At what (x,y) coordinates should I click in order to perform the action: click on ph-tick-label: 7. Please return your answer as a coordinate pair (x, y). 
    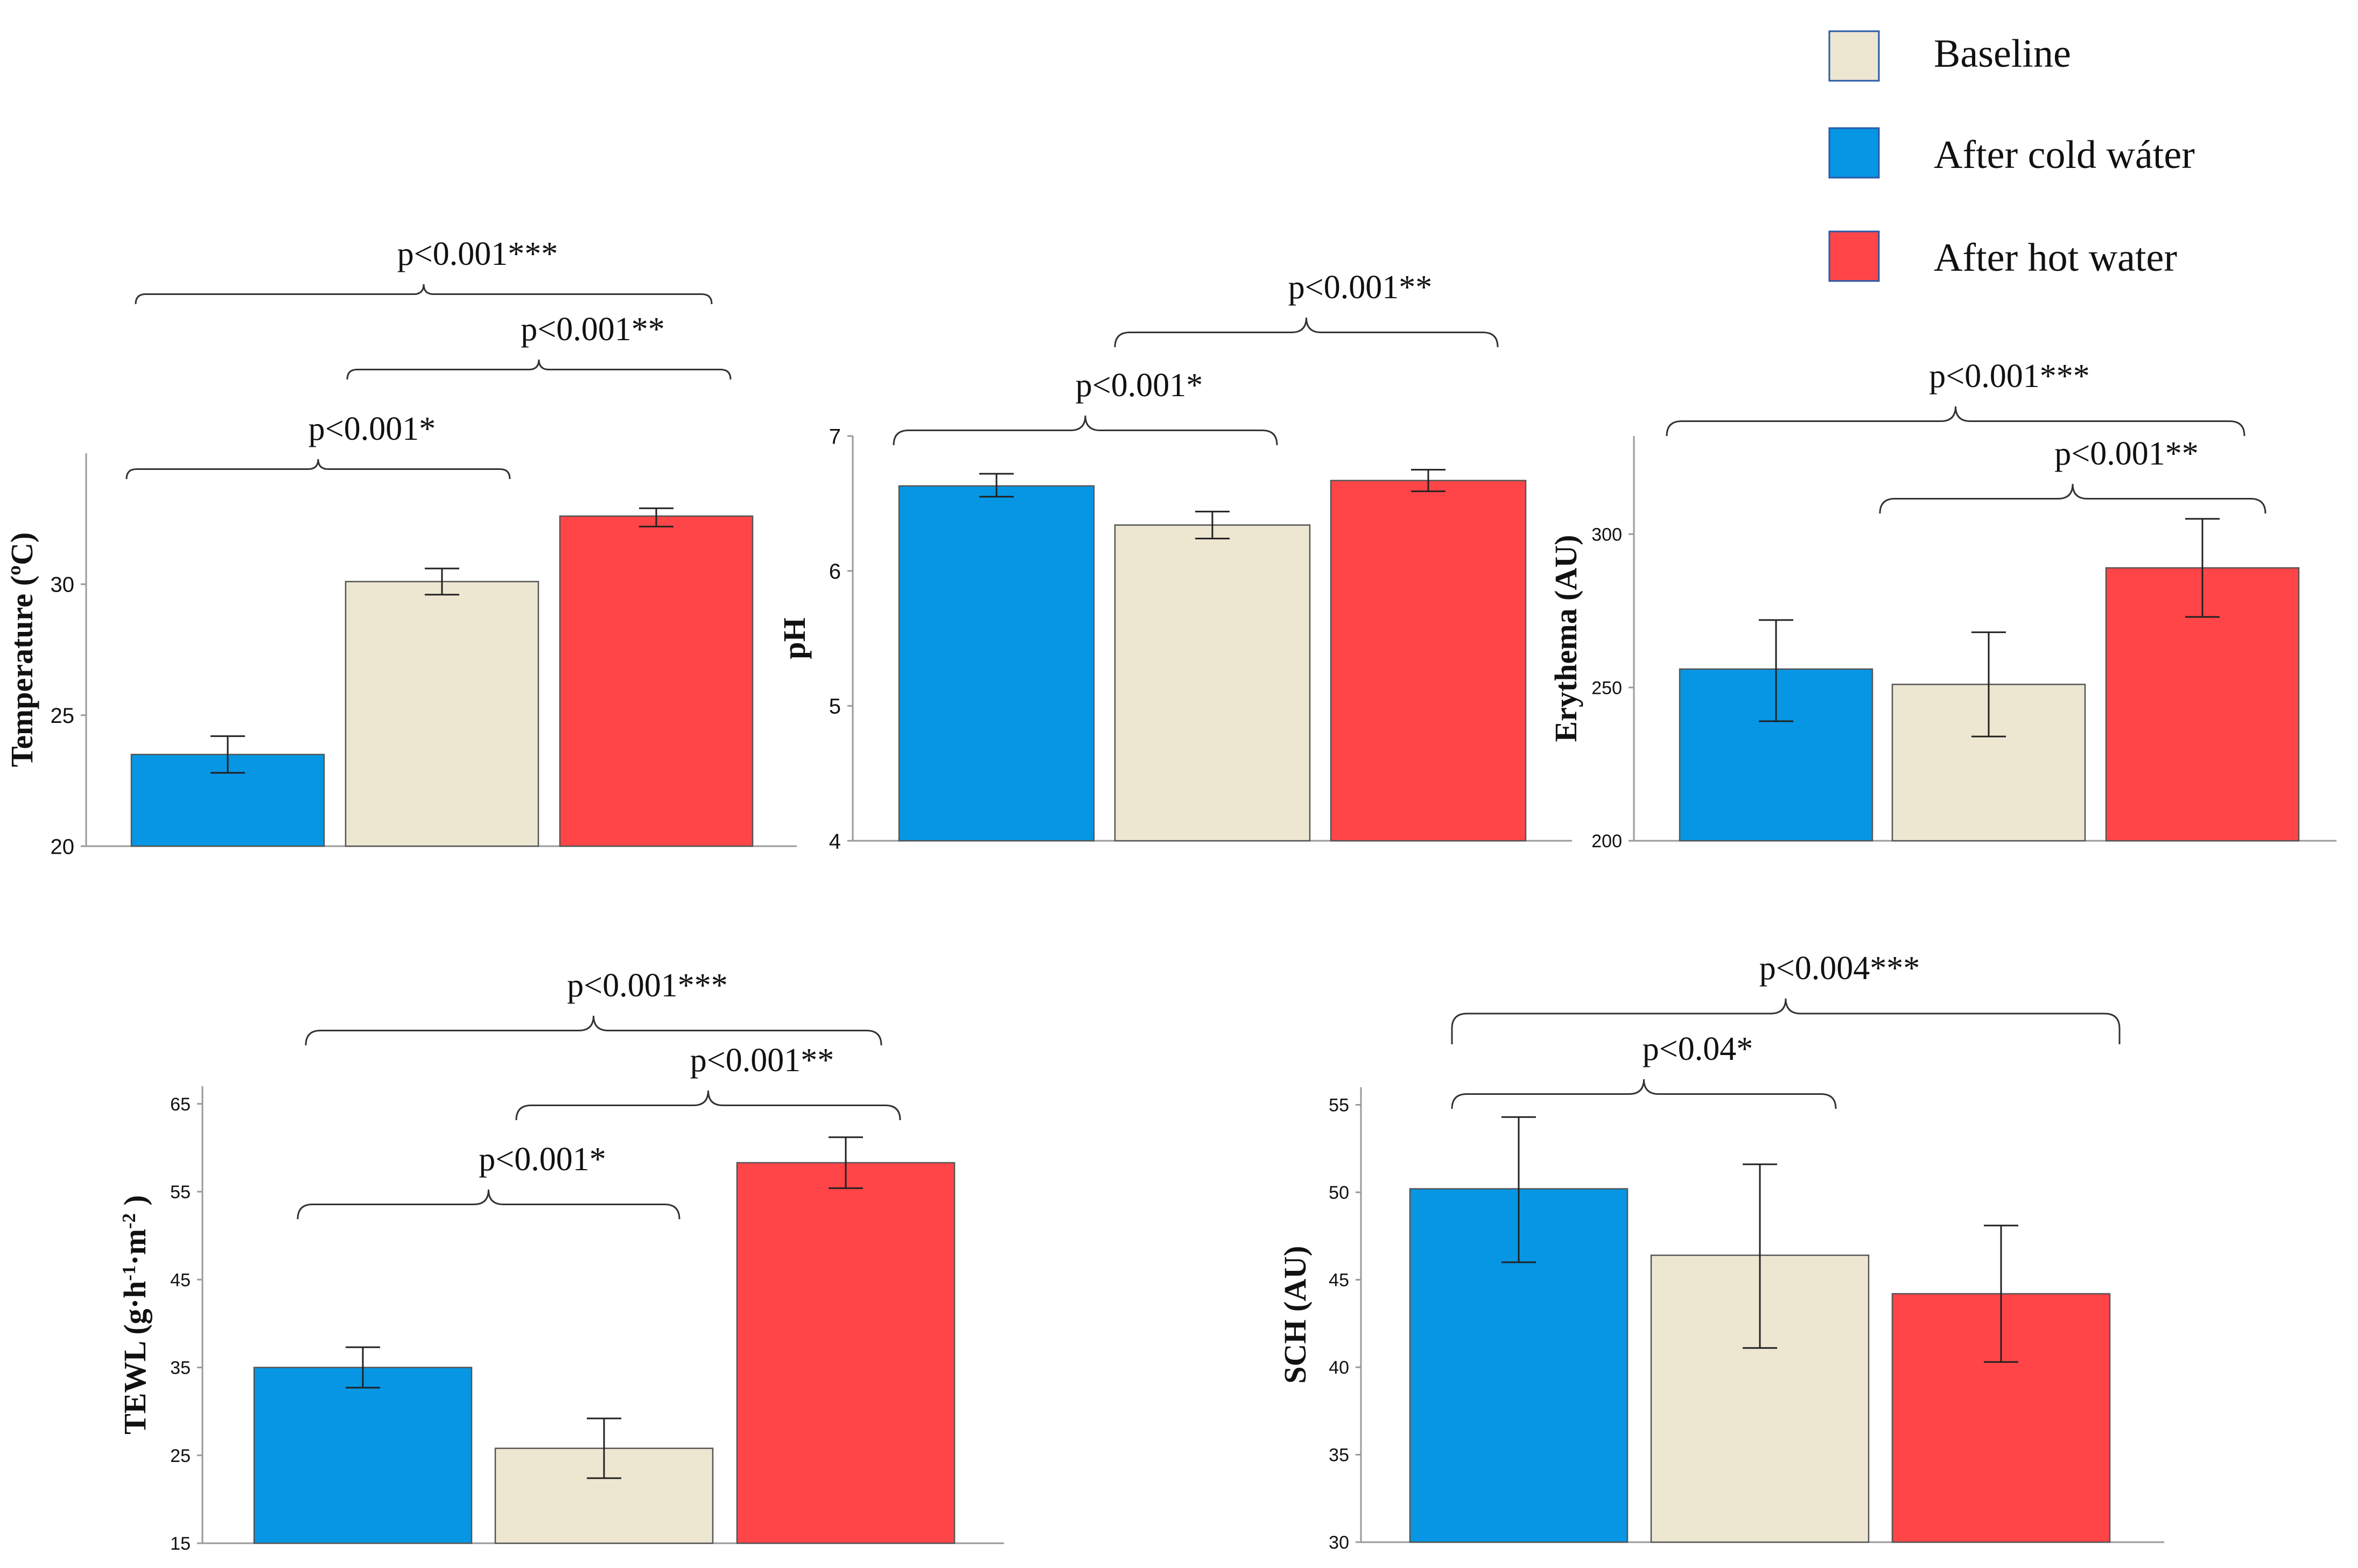
    Looking at the image, I should click on (835, 437).